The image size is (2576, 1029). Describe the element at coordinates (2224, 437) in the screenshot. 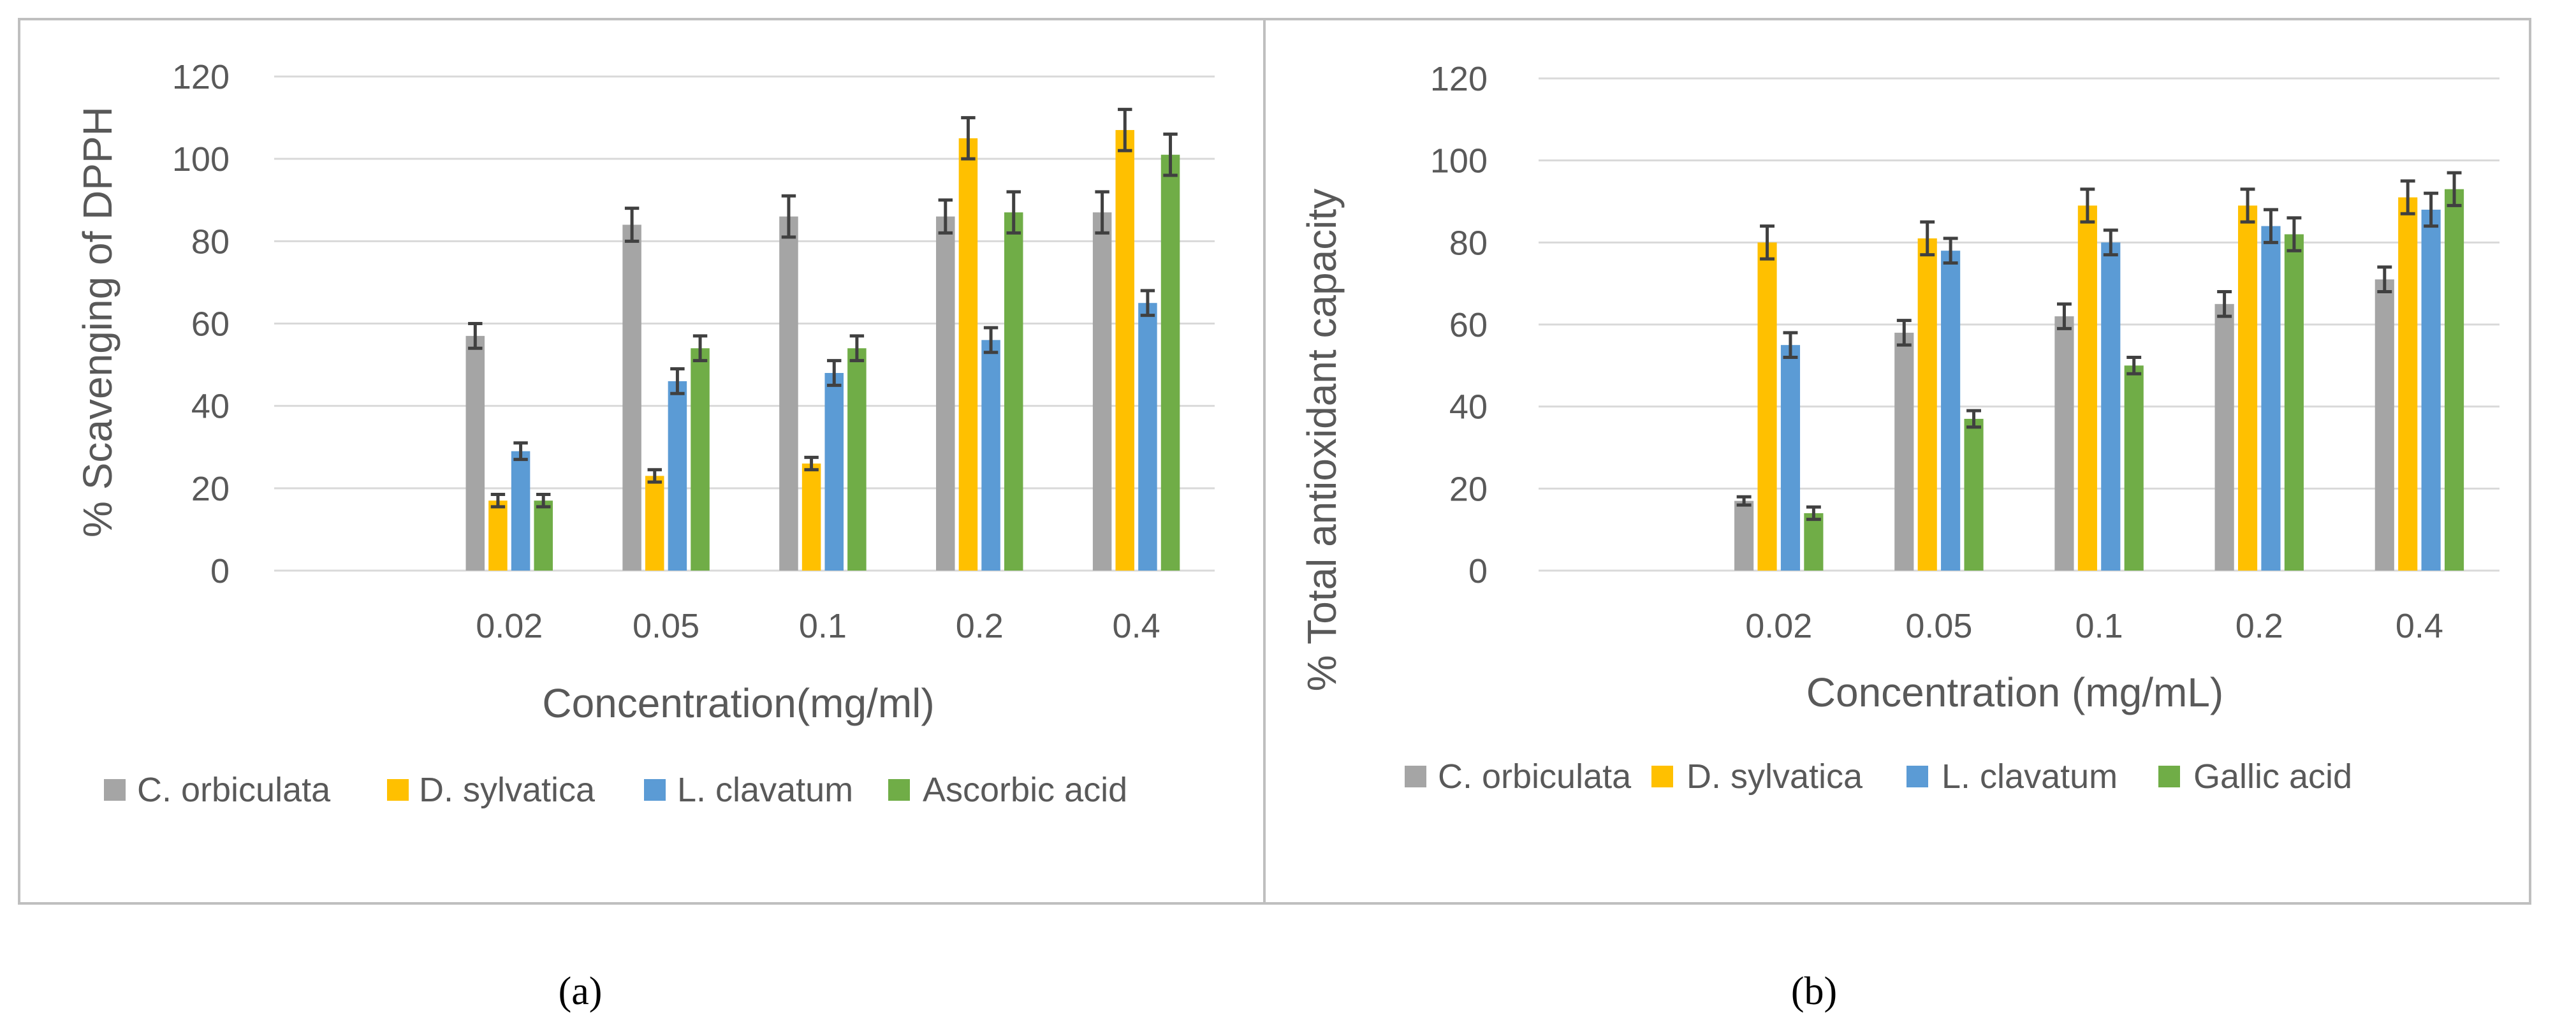

I see `bar-b-c-orbiculata-0.2` at that location.